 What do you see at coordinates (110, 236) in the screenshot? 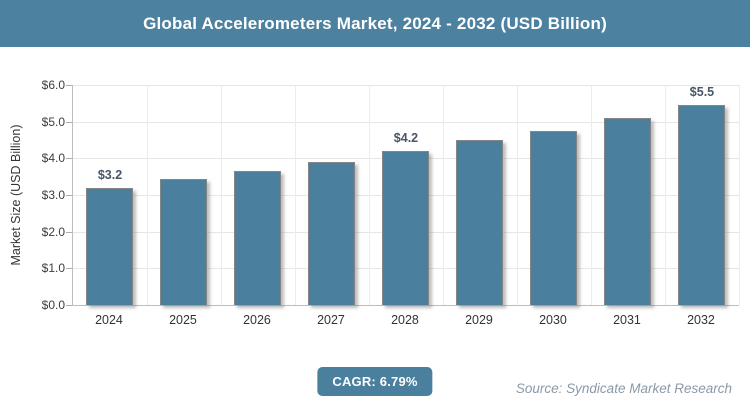
I see `bar-2024: $3.2` at bounding box center [110, 236].